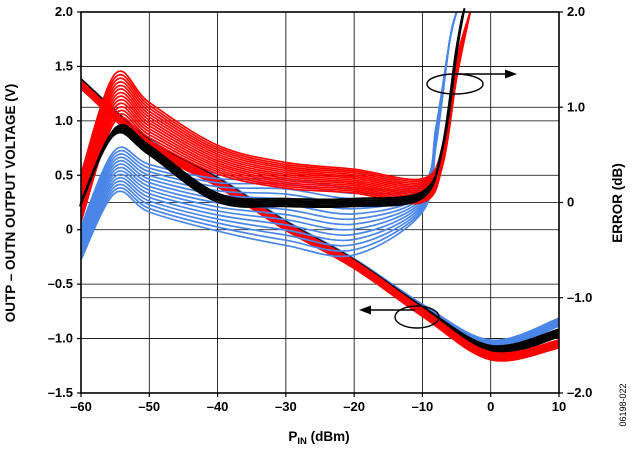 This screenshot has width=631, height=456. I want to click on y-right-tick-label: –1.0, so click(579, 297).